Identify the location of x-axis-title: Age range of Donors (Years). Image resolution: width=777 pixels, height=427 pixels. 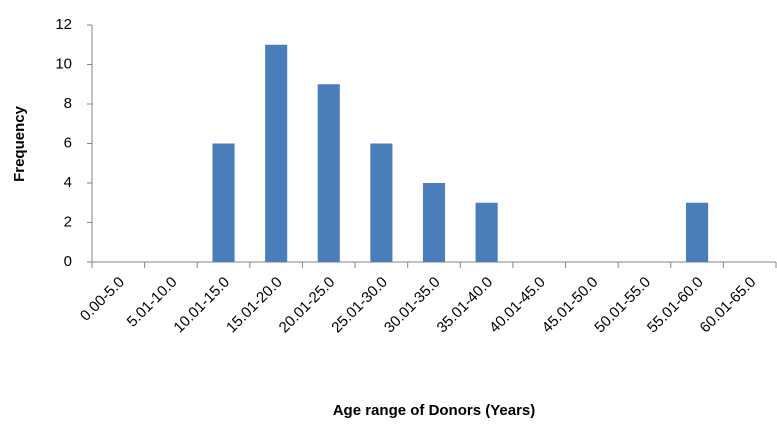
(434, 410).